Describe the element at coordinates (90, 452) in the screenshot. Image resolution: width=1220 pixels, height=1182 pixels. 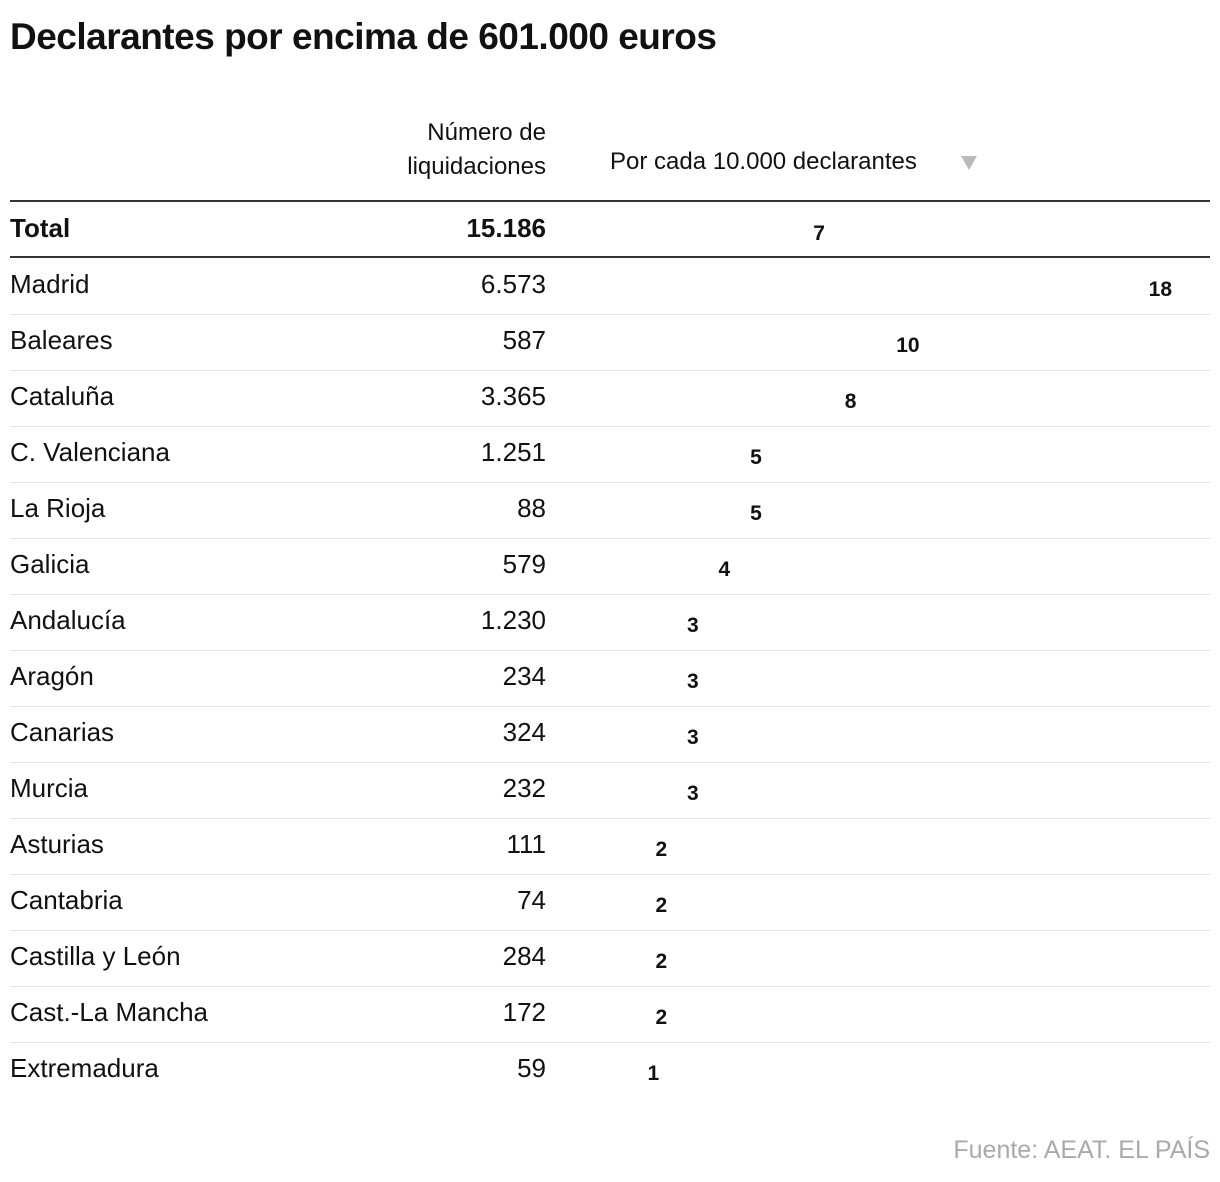
I see `row-name: C. Valenciana` at that location.